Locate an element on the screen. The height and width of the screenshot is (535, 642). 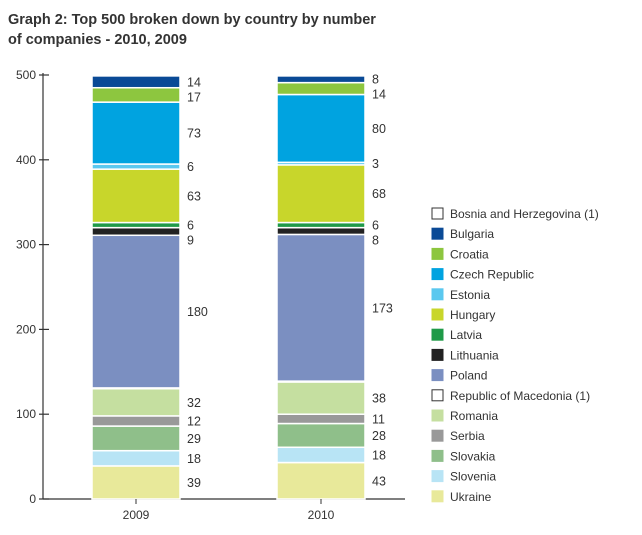
data-label: 12 is located at coordinates (194, 421).